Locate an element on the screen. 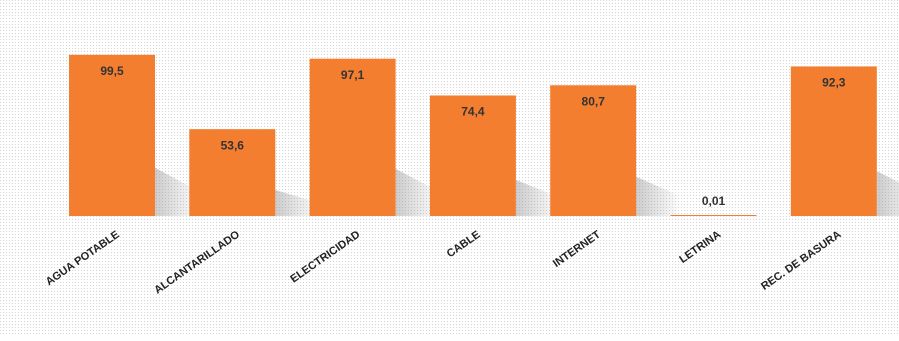  value-label: 80,7 is located at coordinates (594, 101).